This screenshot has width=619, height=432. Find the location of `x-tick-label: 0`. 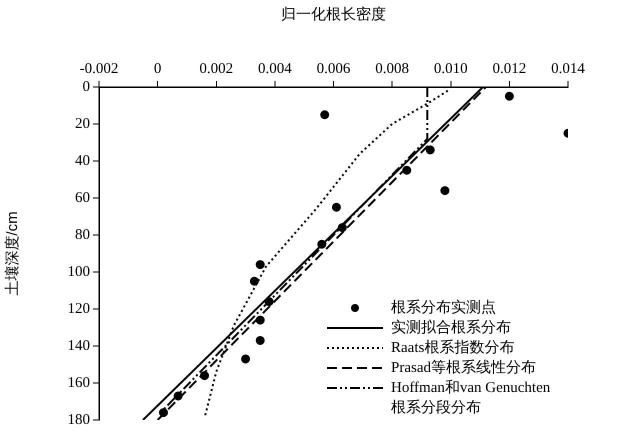

x-tick-label: 0 is located at coordinates (158, 68).